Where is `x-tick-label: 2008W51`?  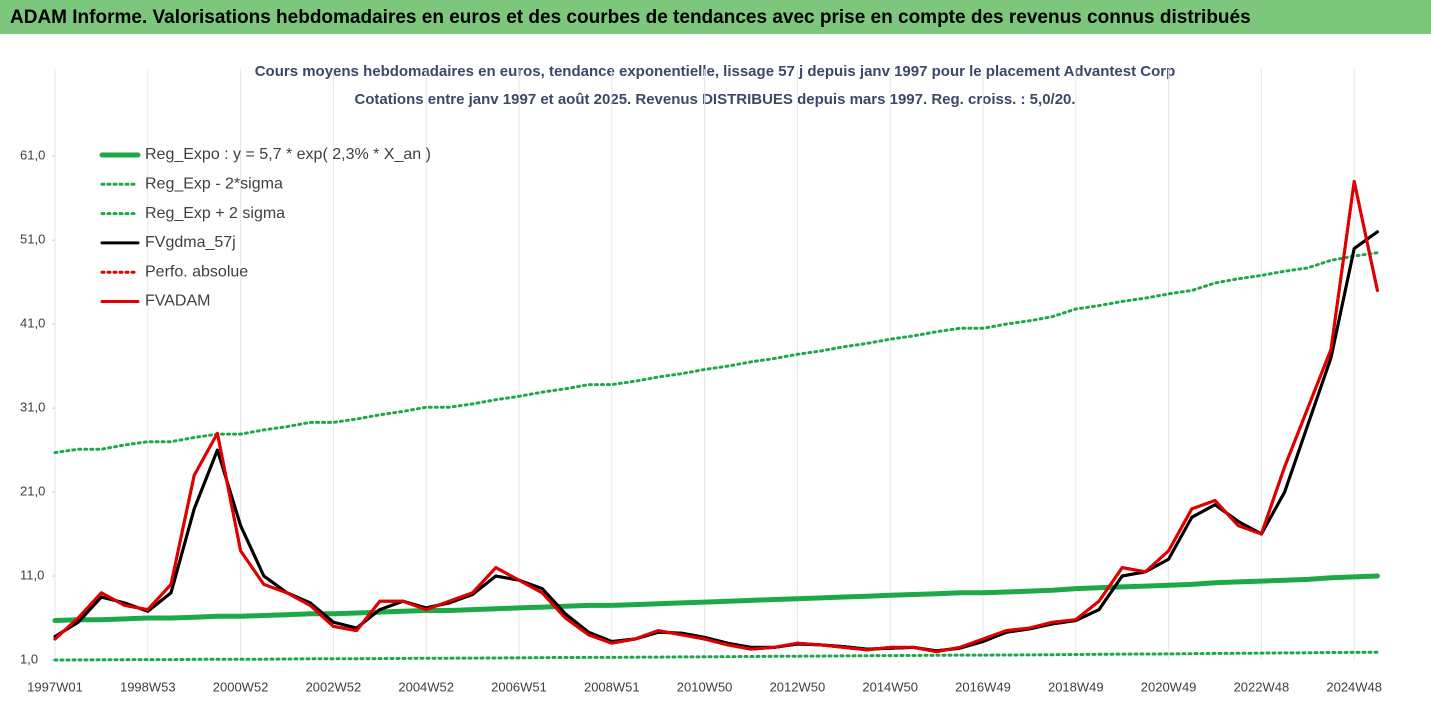
x-tick-label: 2008W51 is located at coordinates (612, 686).